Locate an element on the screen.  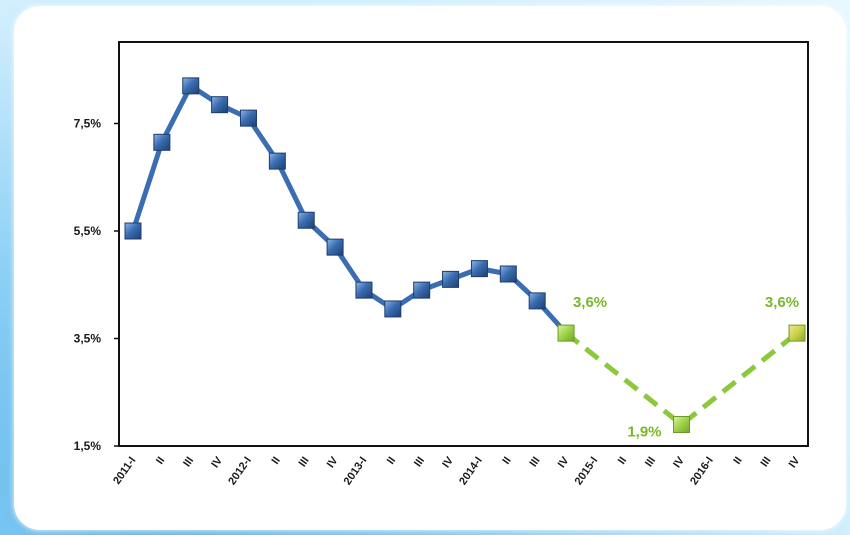
y-tick-label: 7,5% is located at coordinates (88, 124).